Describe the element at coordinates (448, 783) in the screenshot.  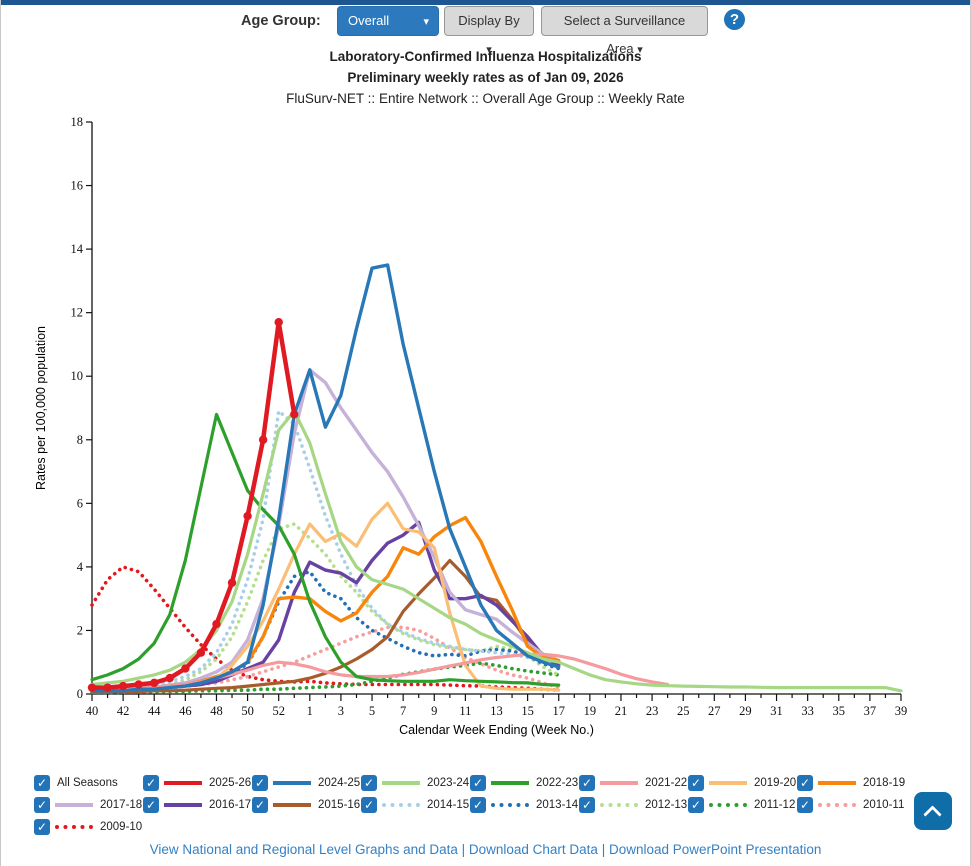
I see `legend-label: 2023-24` at that location.